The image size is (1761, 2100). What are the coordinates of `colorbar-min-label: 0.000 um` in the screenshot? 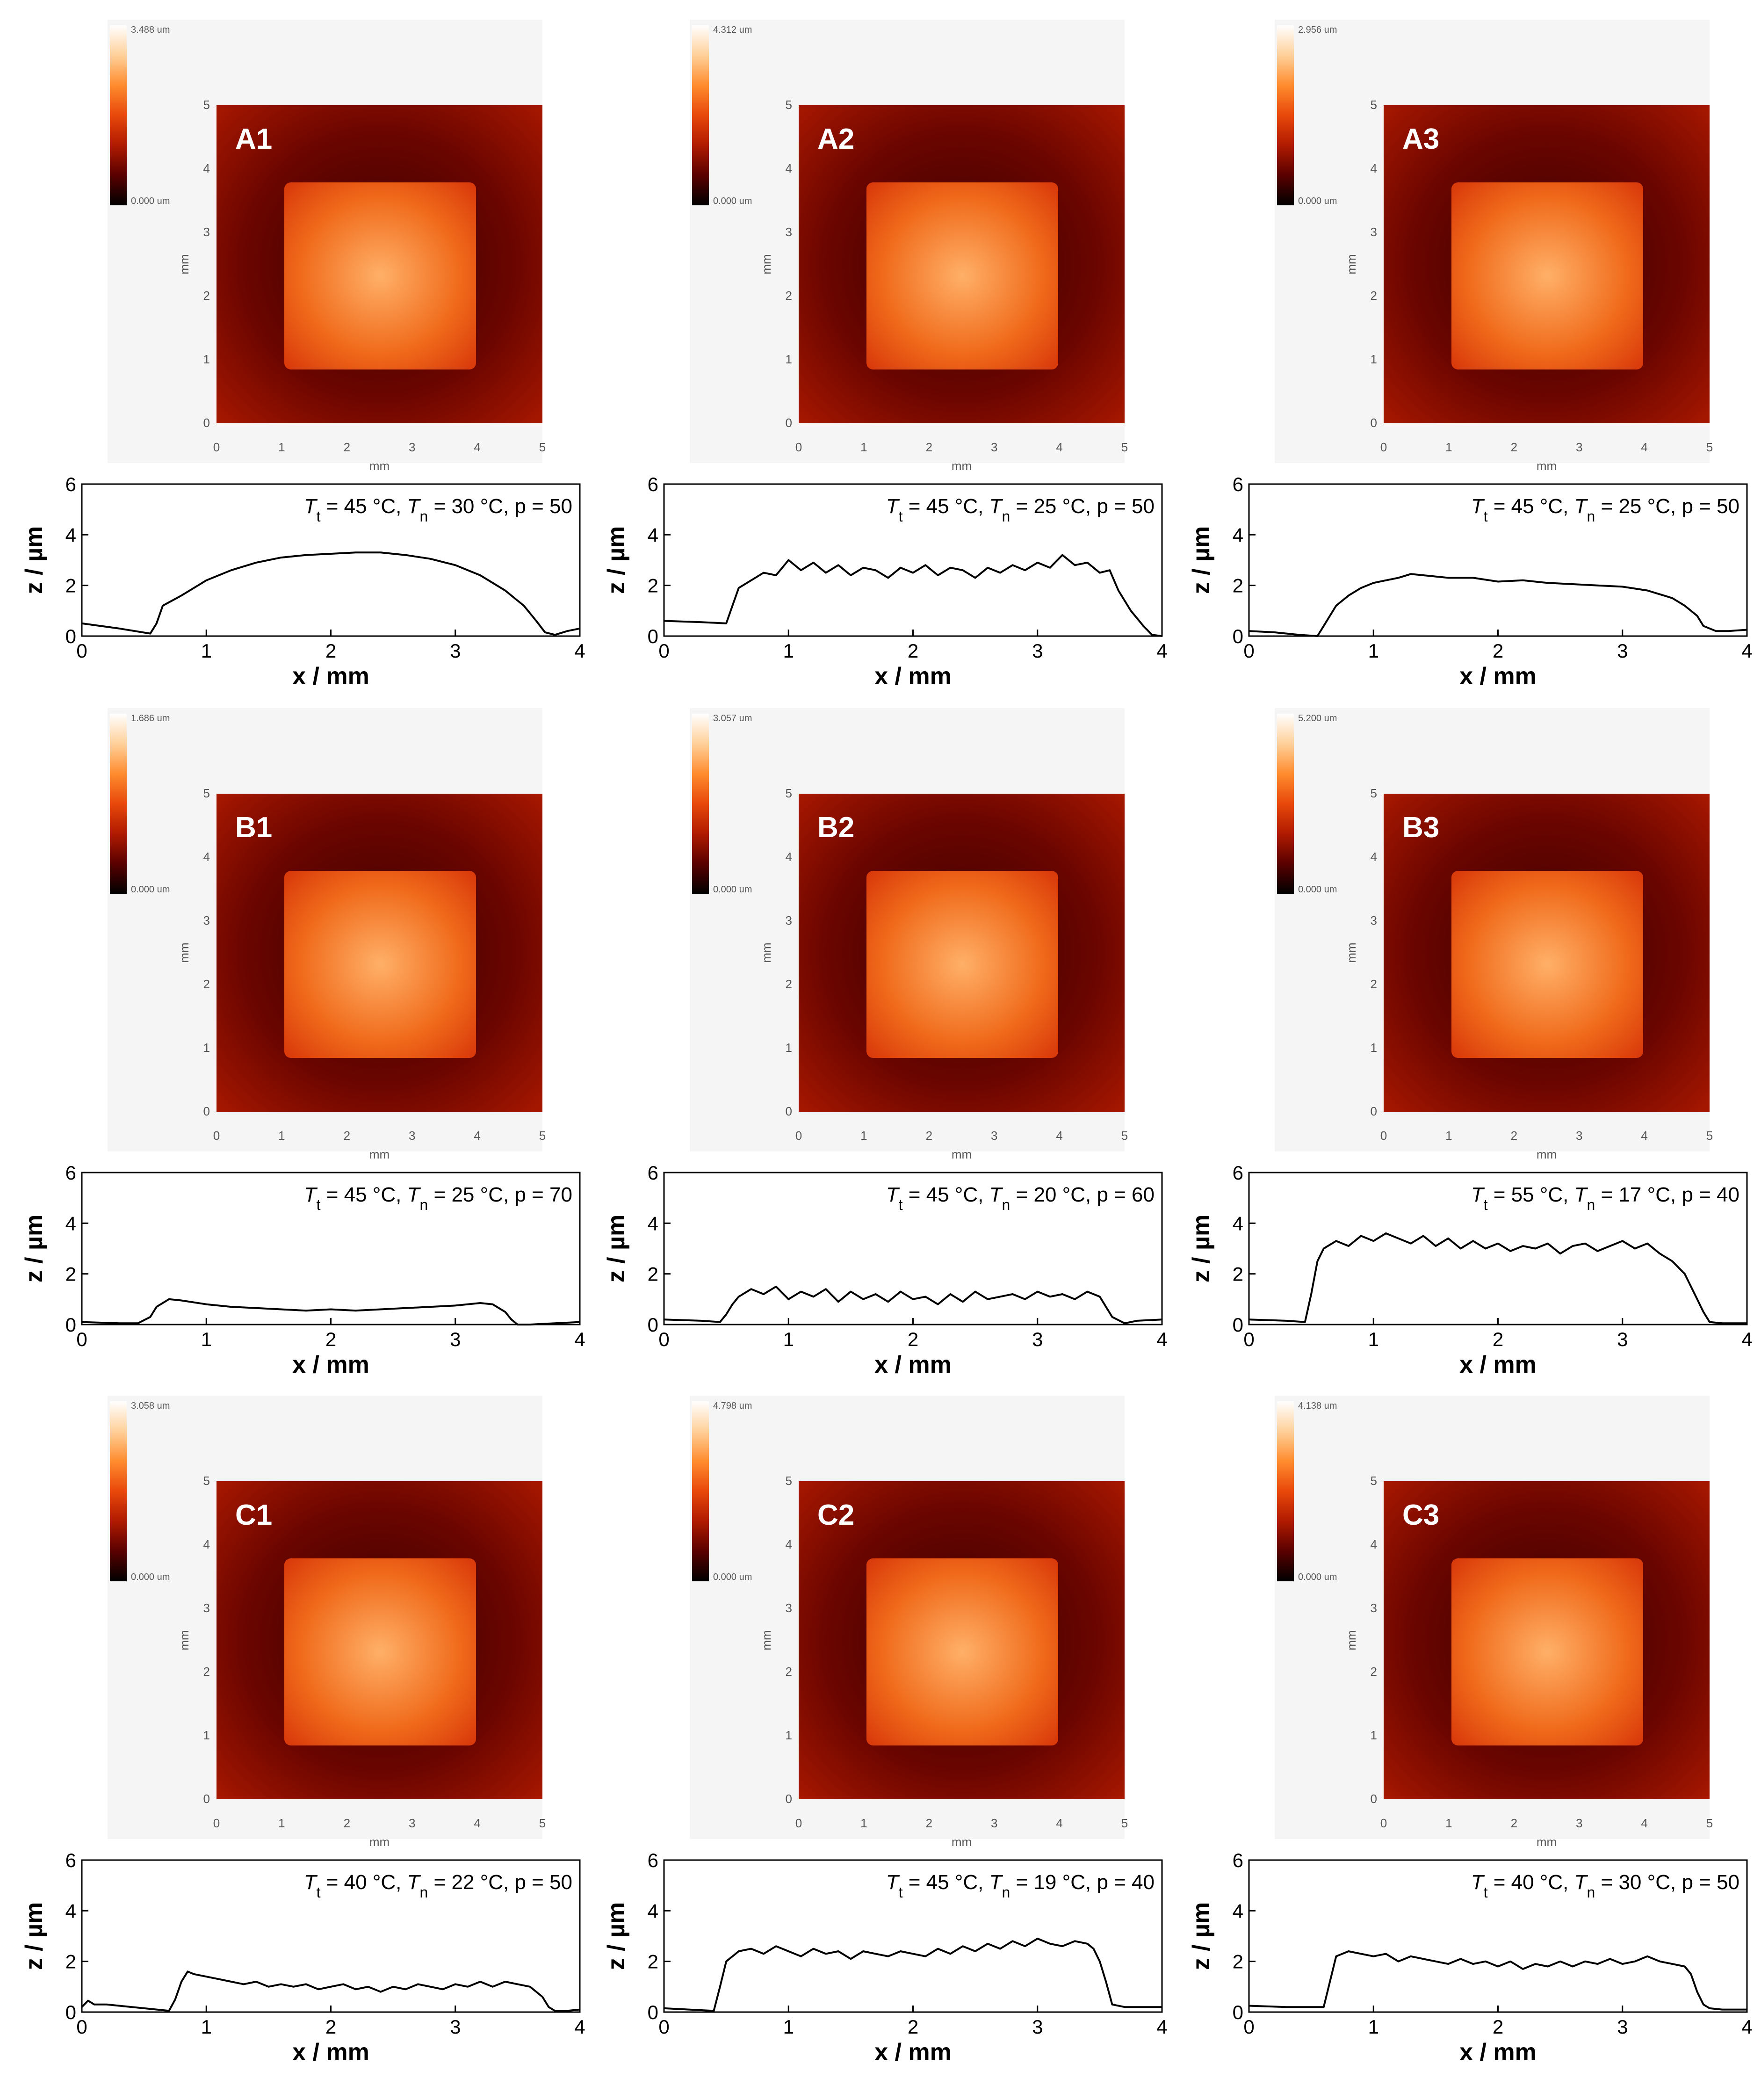 It's located at (1317, 1577).